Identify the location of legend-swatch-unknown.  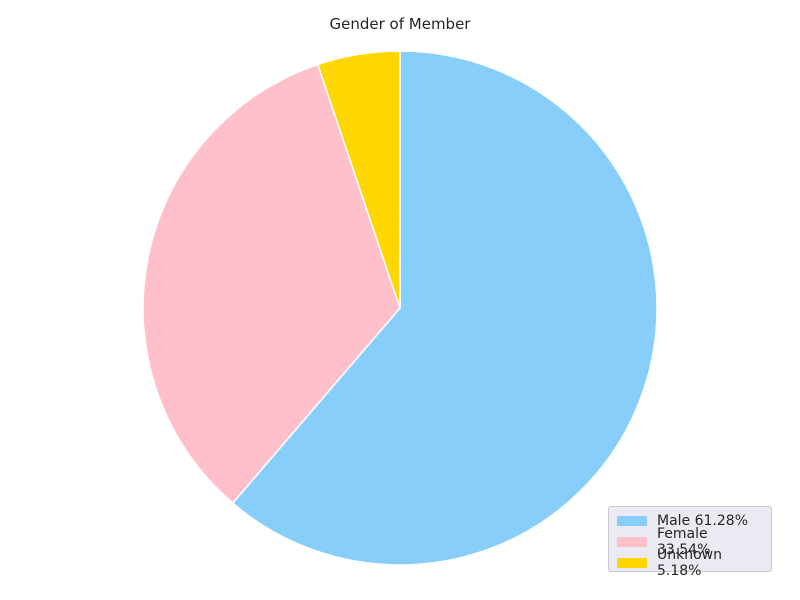
(632, 562).